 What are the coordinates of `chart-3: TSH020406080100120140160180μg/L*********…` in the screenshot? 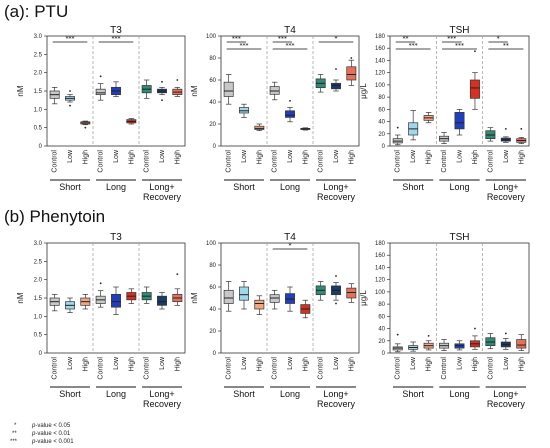 It's located at (444, 113).